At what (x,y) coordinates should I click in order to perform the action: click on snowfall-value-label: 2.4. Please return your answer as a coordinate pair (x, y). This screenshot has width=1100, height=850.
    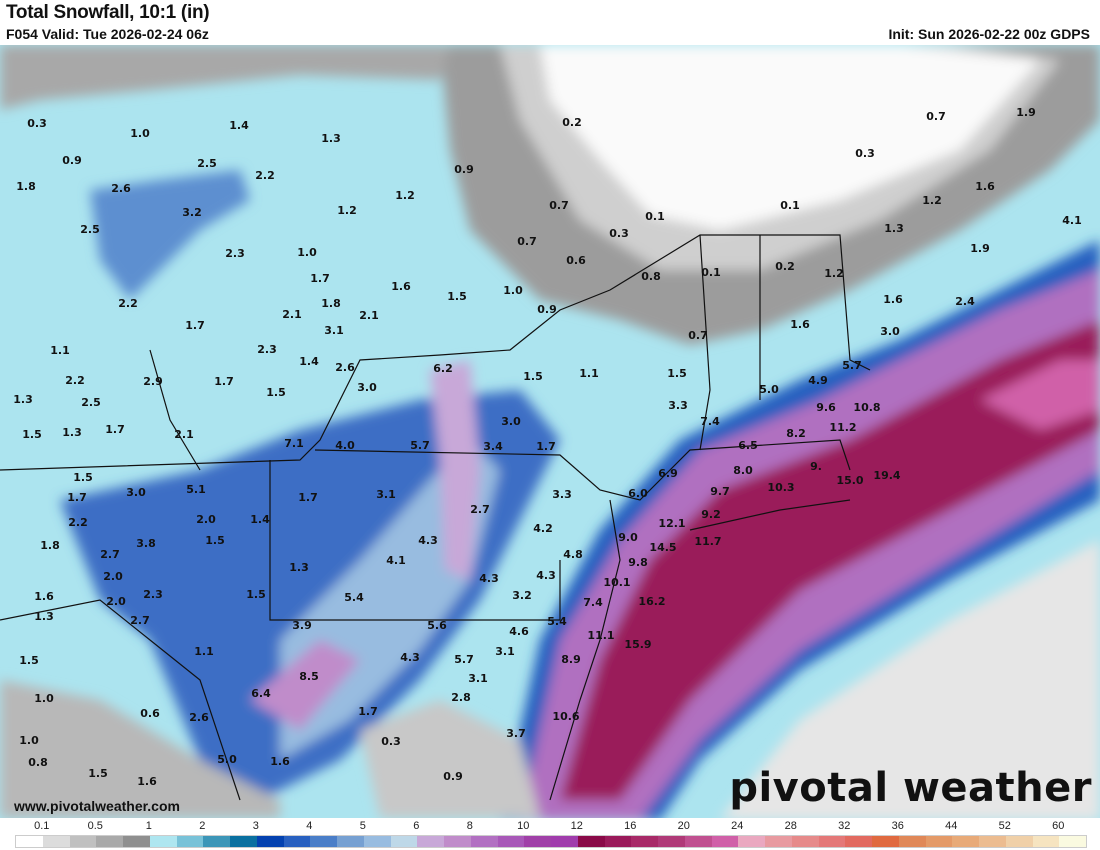
    Looking at the image, I should click on (965, 301).